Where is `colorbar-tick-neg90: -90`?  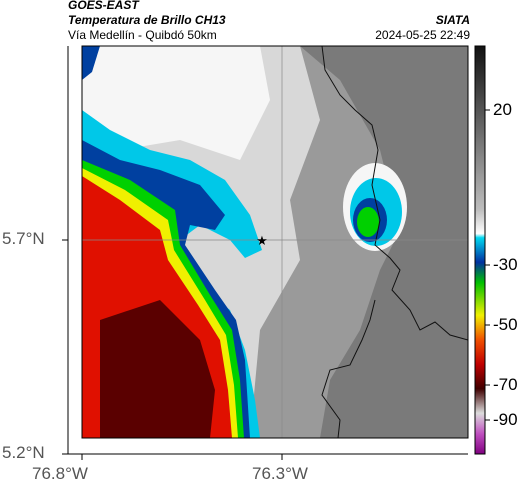 colorbar-tick-neg90: -90 is located at coordinates (505, 419).